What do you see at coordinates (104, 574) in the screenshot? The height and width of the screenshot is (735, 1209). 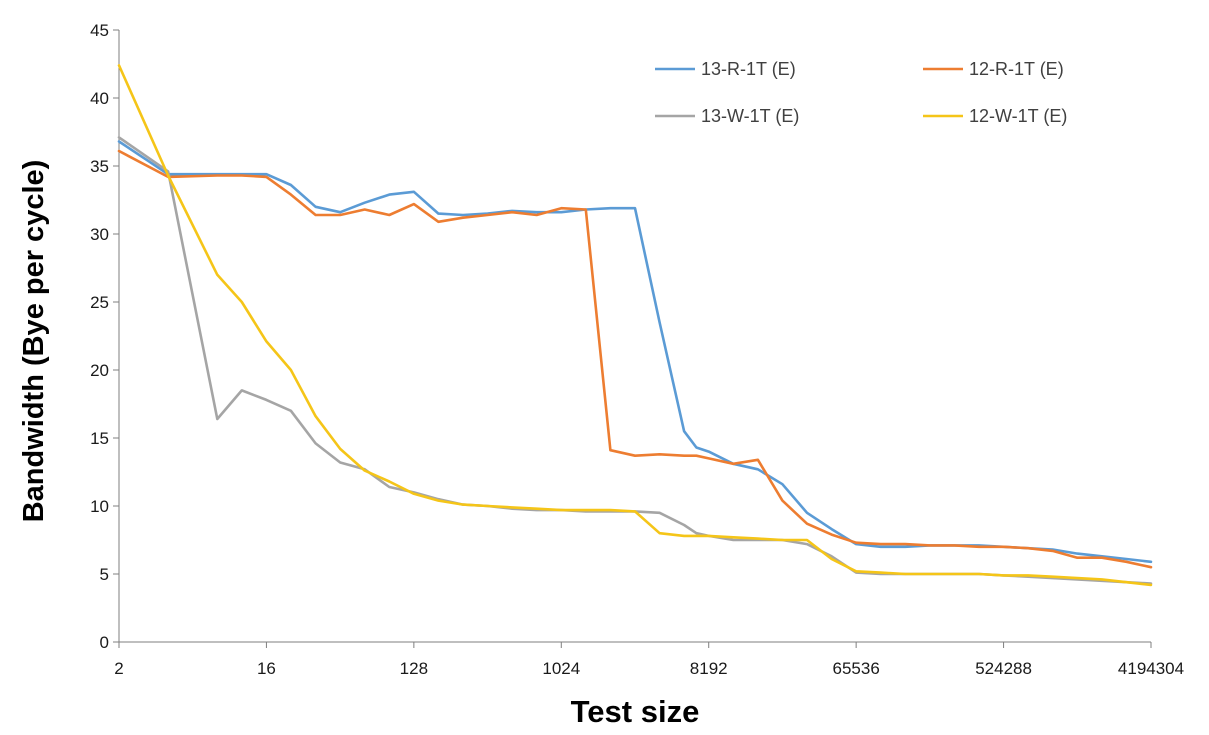 I see `y-tick-label: 5` at bounding box center [104, 574].